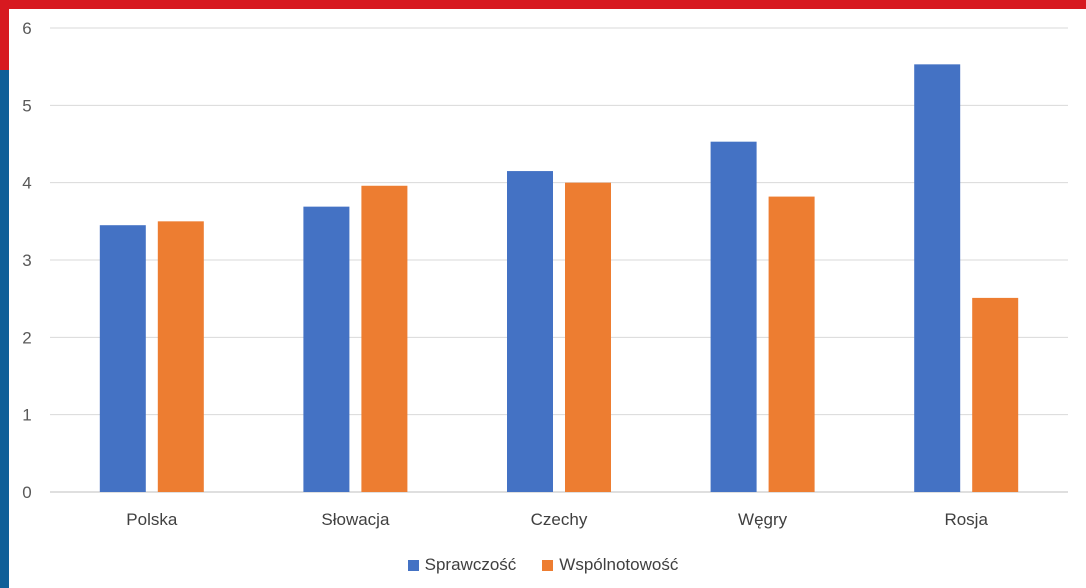 The image size is (1086, 588). I want to click on legend-item-series-1: Sprawczość, so click(462, 565).